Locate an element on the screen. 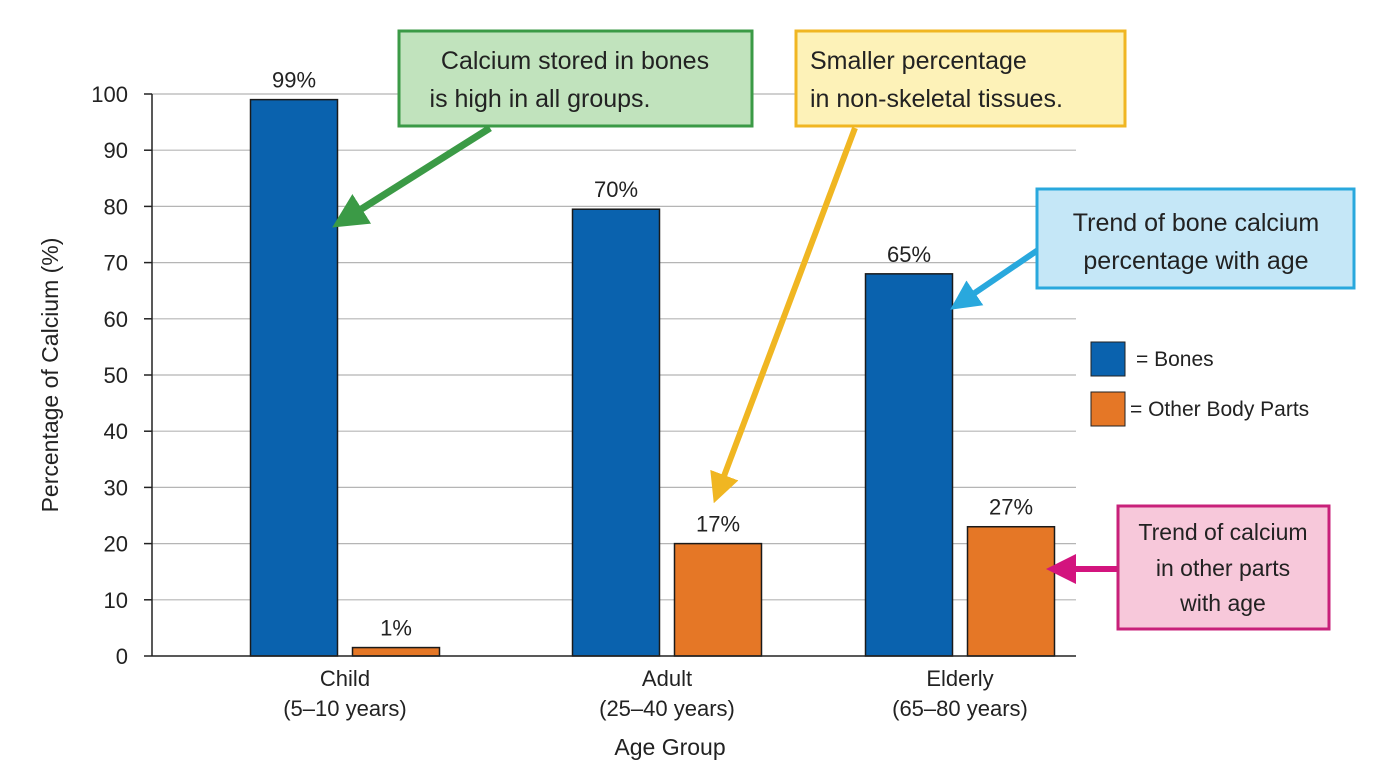  callout-text-green-1: Calcium stored in bones is located at coordinates (575, 61).